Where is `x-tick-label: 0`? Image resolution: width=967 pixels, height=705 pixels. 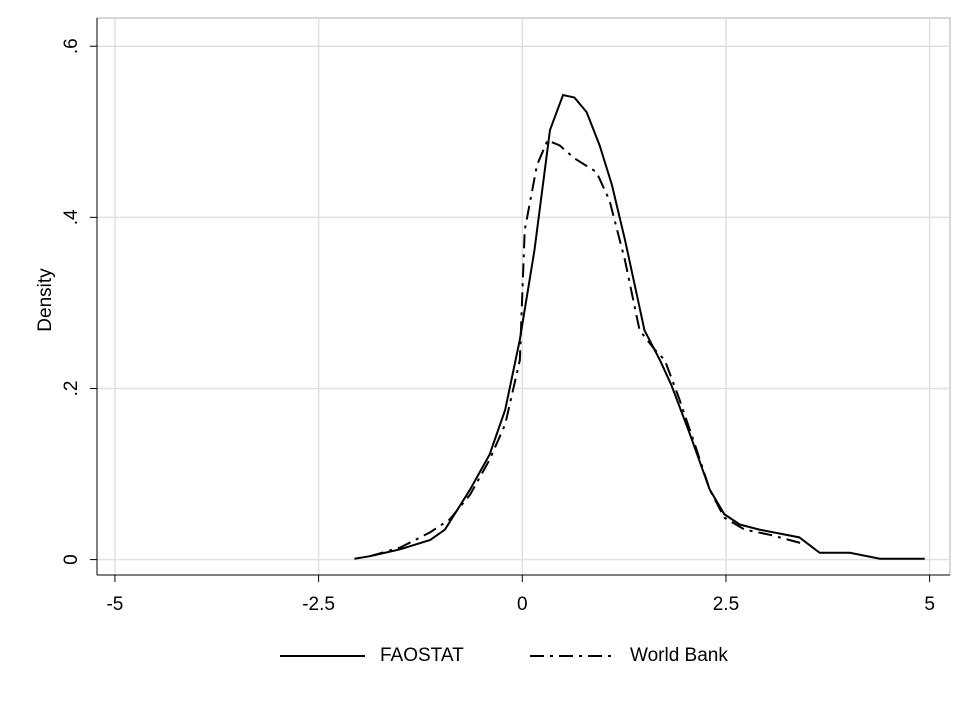 x-tick-label: 0 is located at coordinates (522, 604).